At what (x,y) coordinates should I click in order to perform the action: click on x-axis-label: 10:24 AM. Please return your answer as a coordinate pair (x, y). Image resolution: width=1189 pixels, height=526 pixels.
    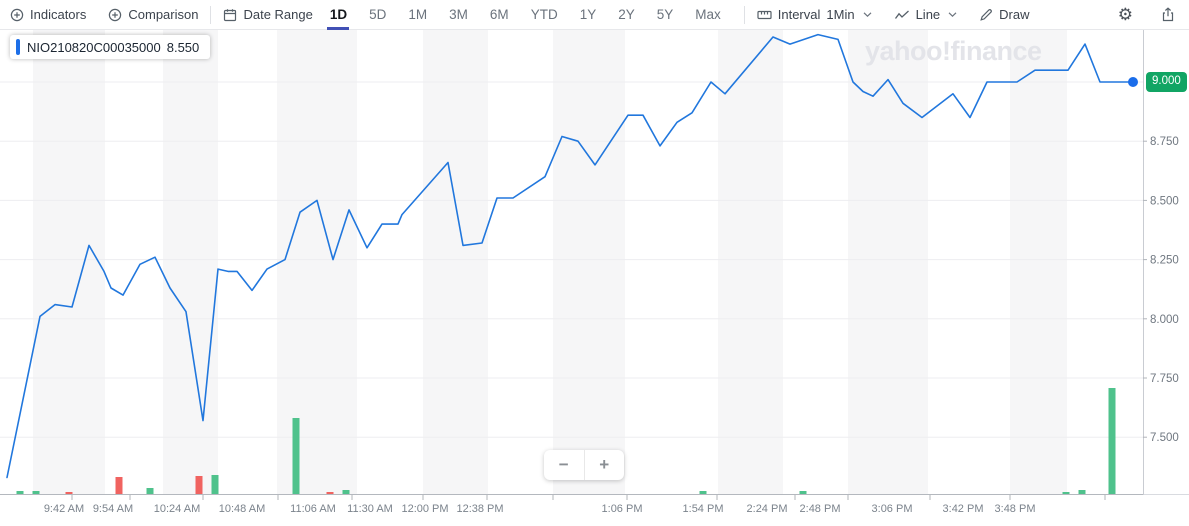
    Looking at the image, I should click on (177, 509).